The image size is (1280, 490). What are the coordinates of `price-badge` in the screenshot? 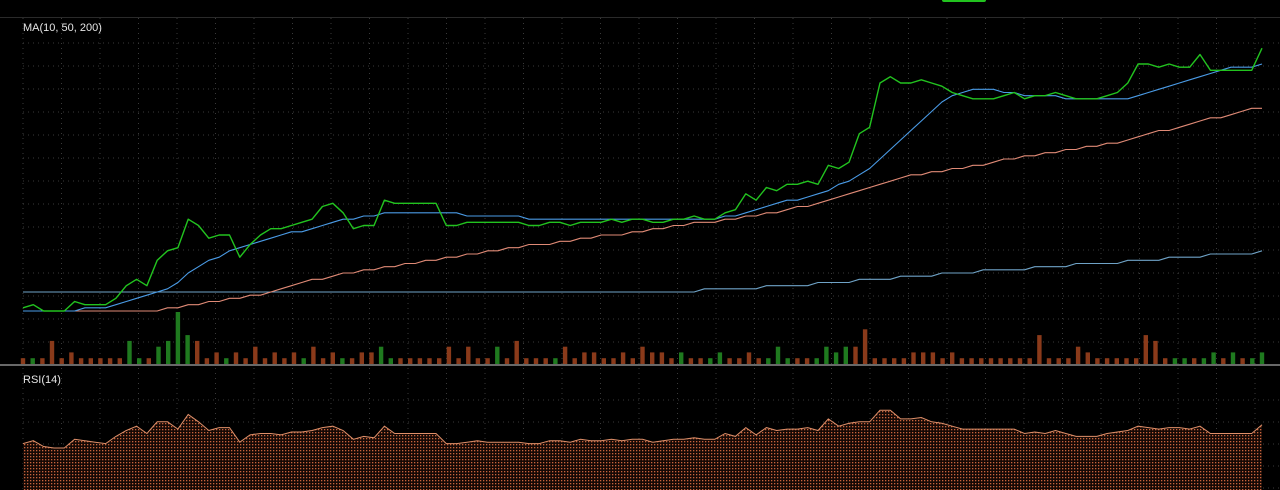 It's located at (964, 1).